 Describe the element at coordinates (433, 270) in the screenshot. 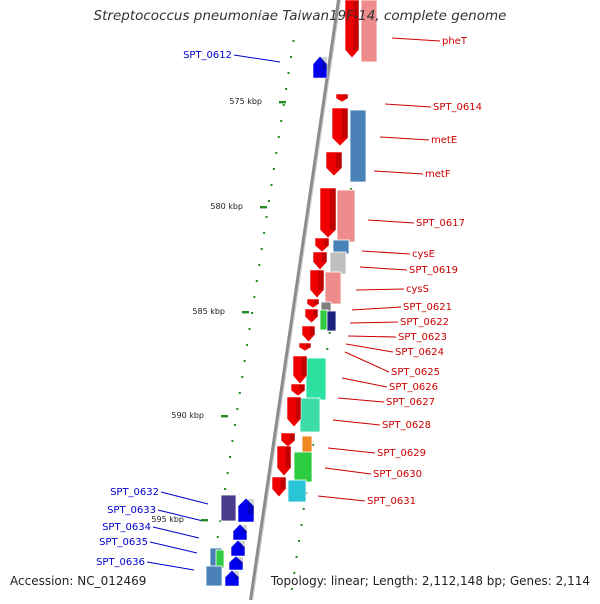

I see `gene-label-SPT_0619: SPT_0619` at that location.